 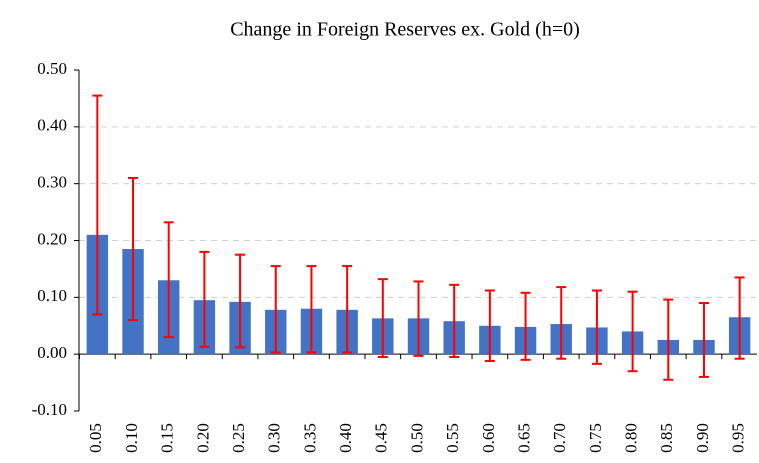 I want to click on x-tick-label: 0.10, so click(x=131, y=438).